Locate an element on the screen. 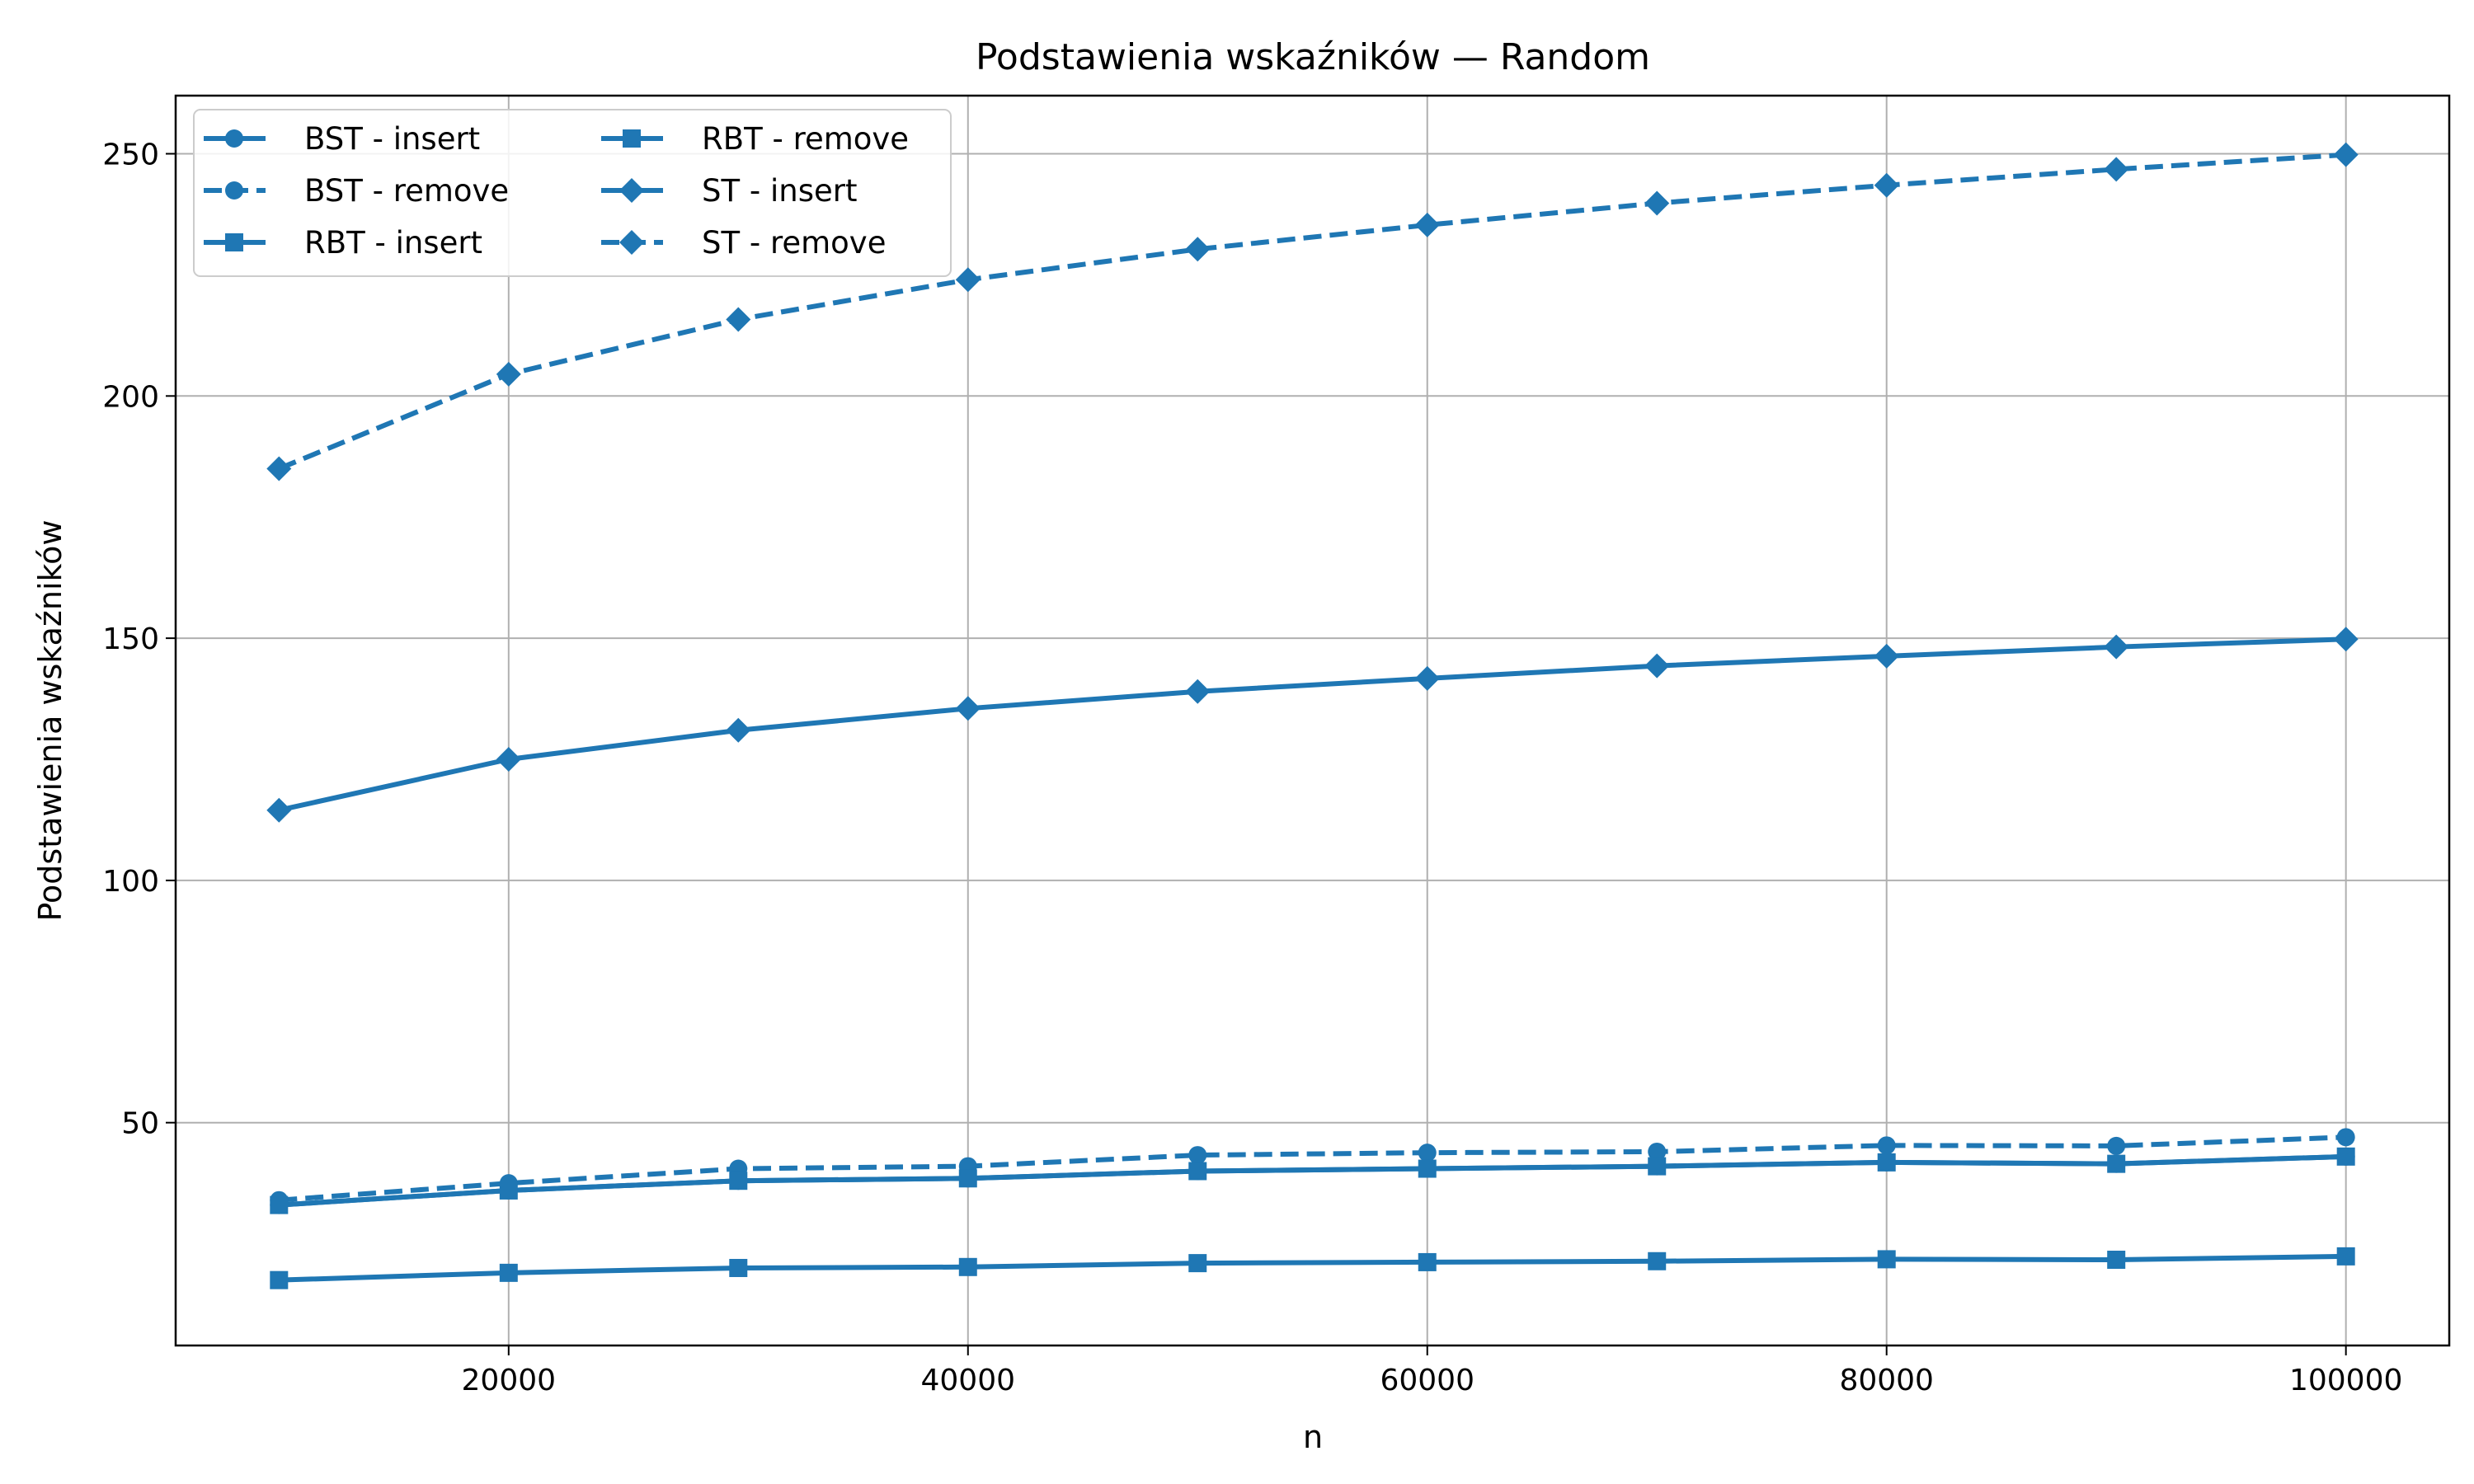 The image size is (2474, 1484). legend-label: ST - remove is located at coordinates (794, 243).